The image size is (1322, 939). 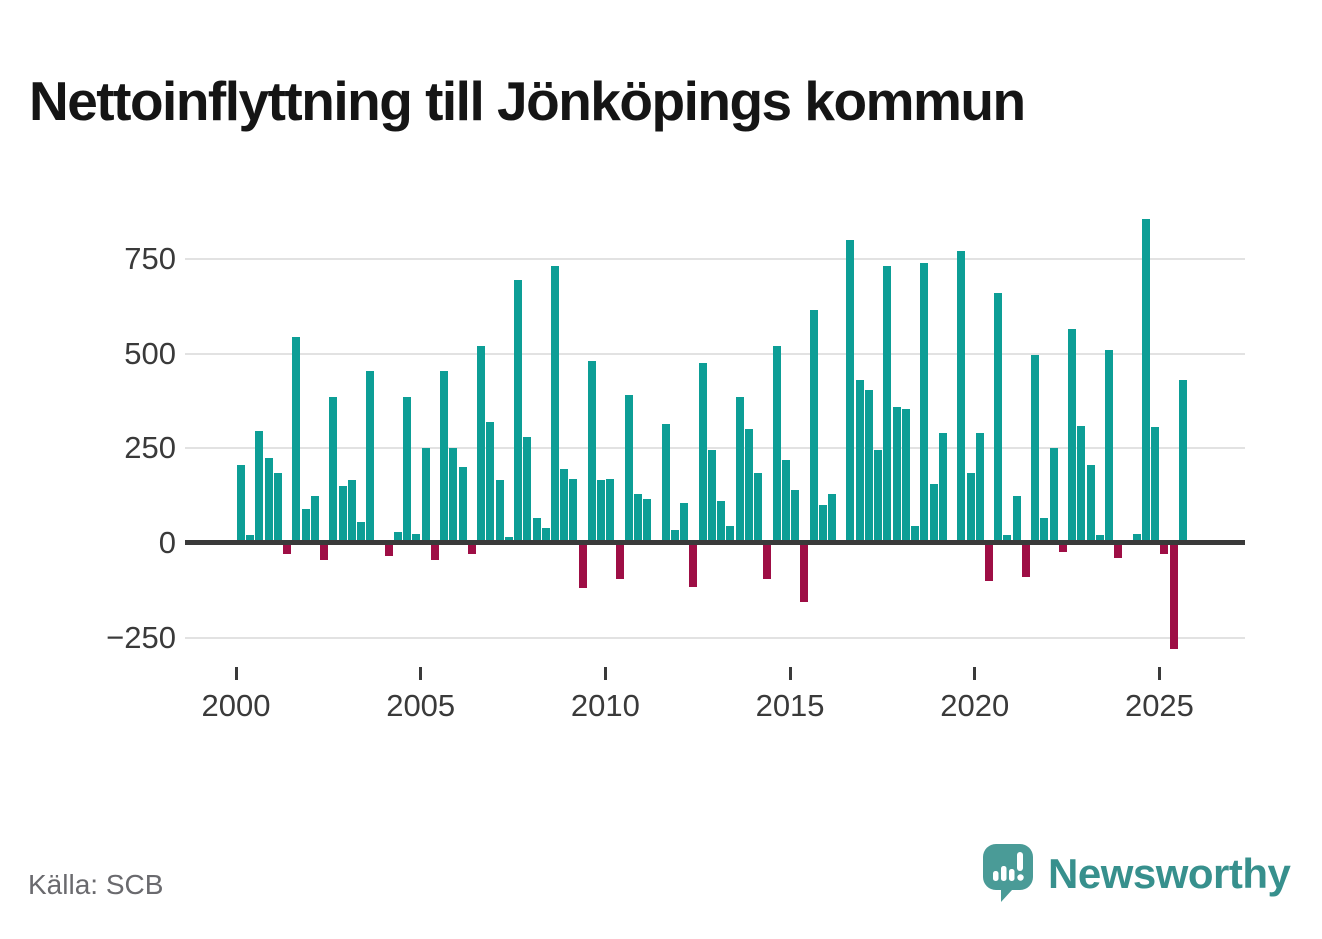 I want to click on newsworthy-speech-bubble-bar-chart-icon, so click(x=1008, y=875).